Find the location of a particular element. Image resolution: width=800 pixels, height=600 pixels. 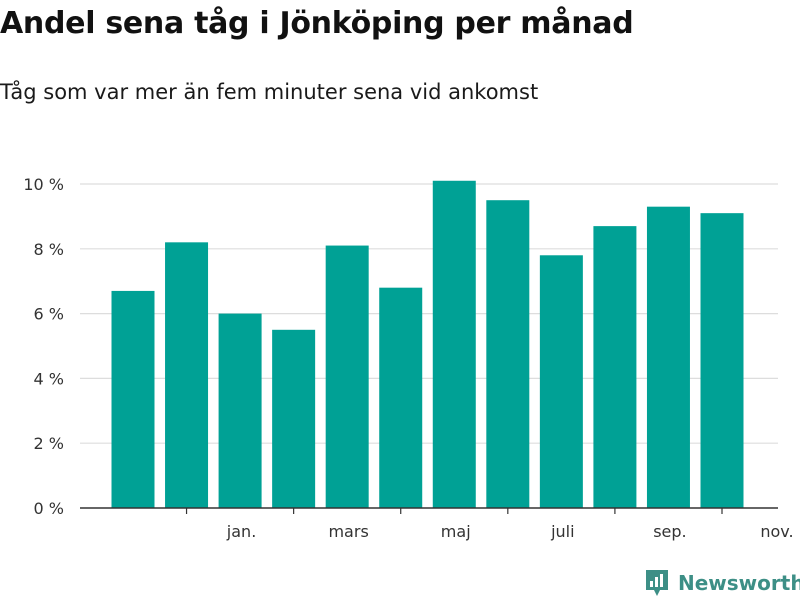

bar-juni is located at coordinates (454, 344).